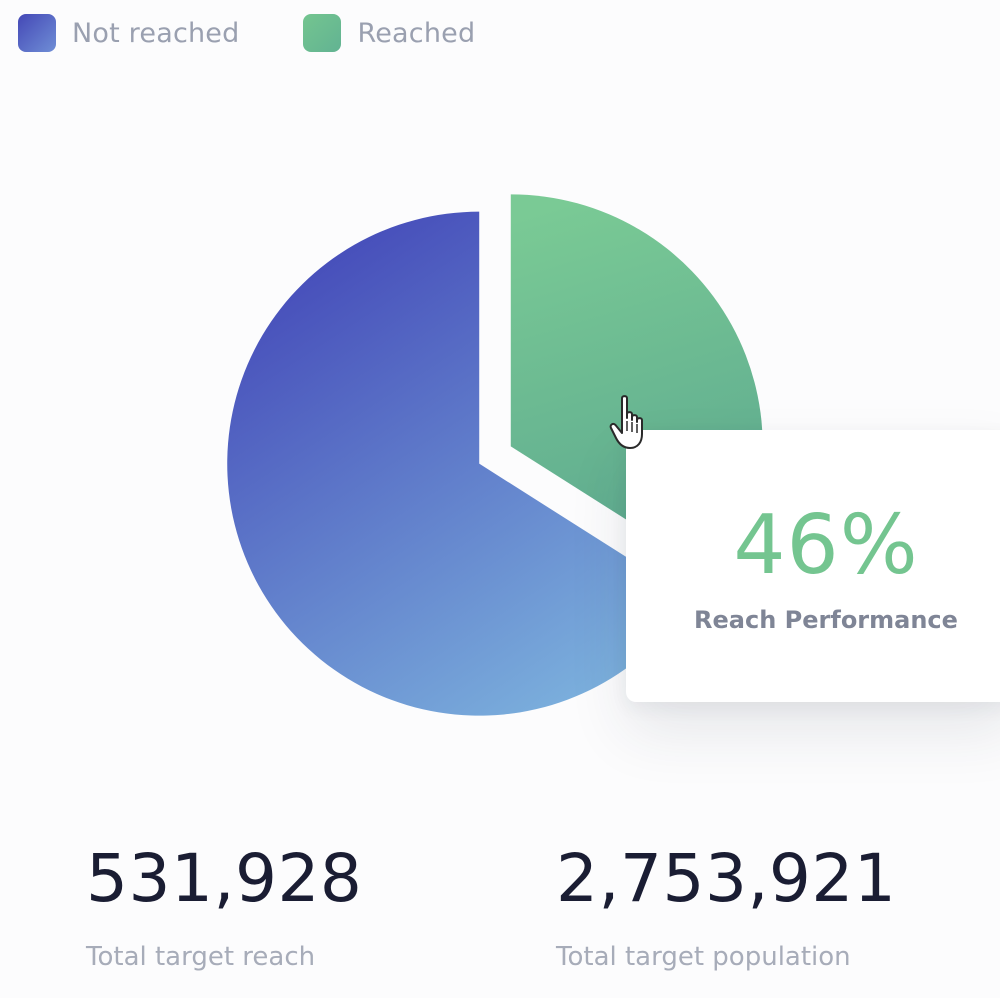 The width and height of the screenshot is (1000, 998). What do you see at coordinates (826, 620) in the screenshot?
I see `reach-performance-label: Reach Performance` at bounding box center [826, 620].